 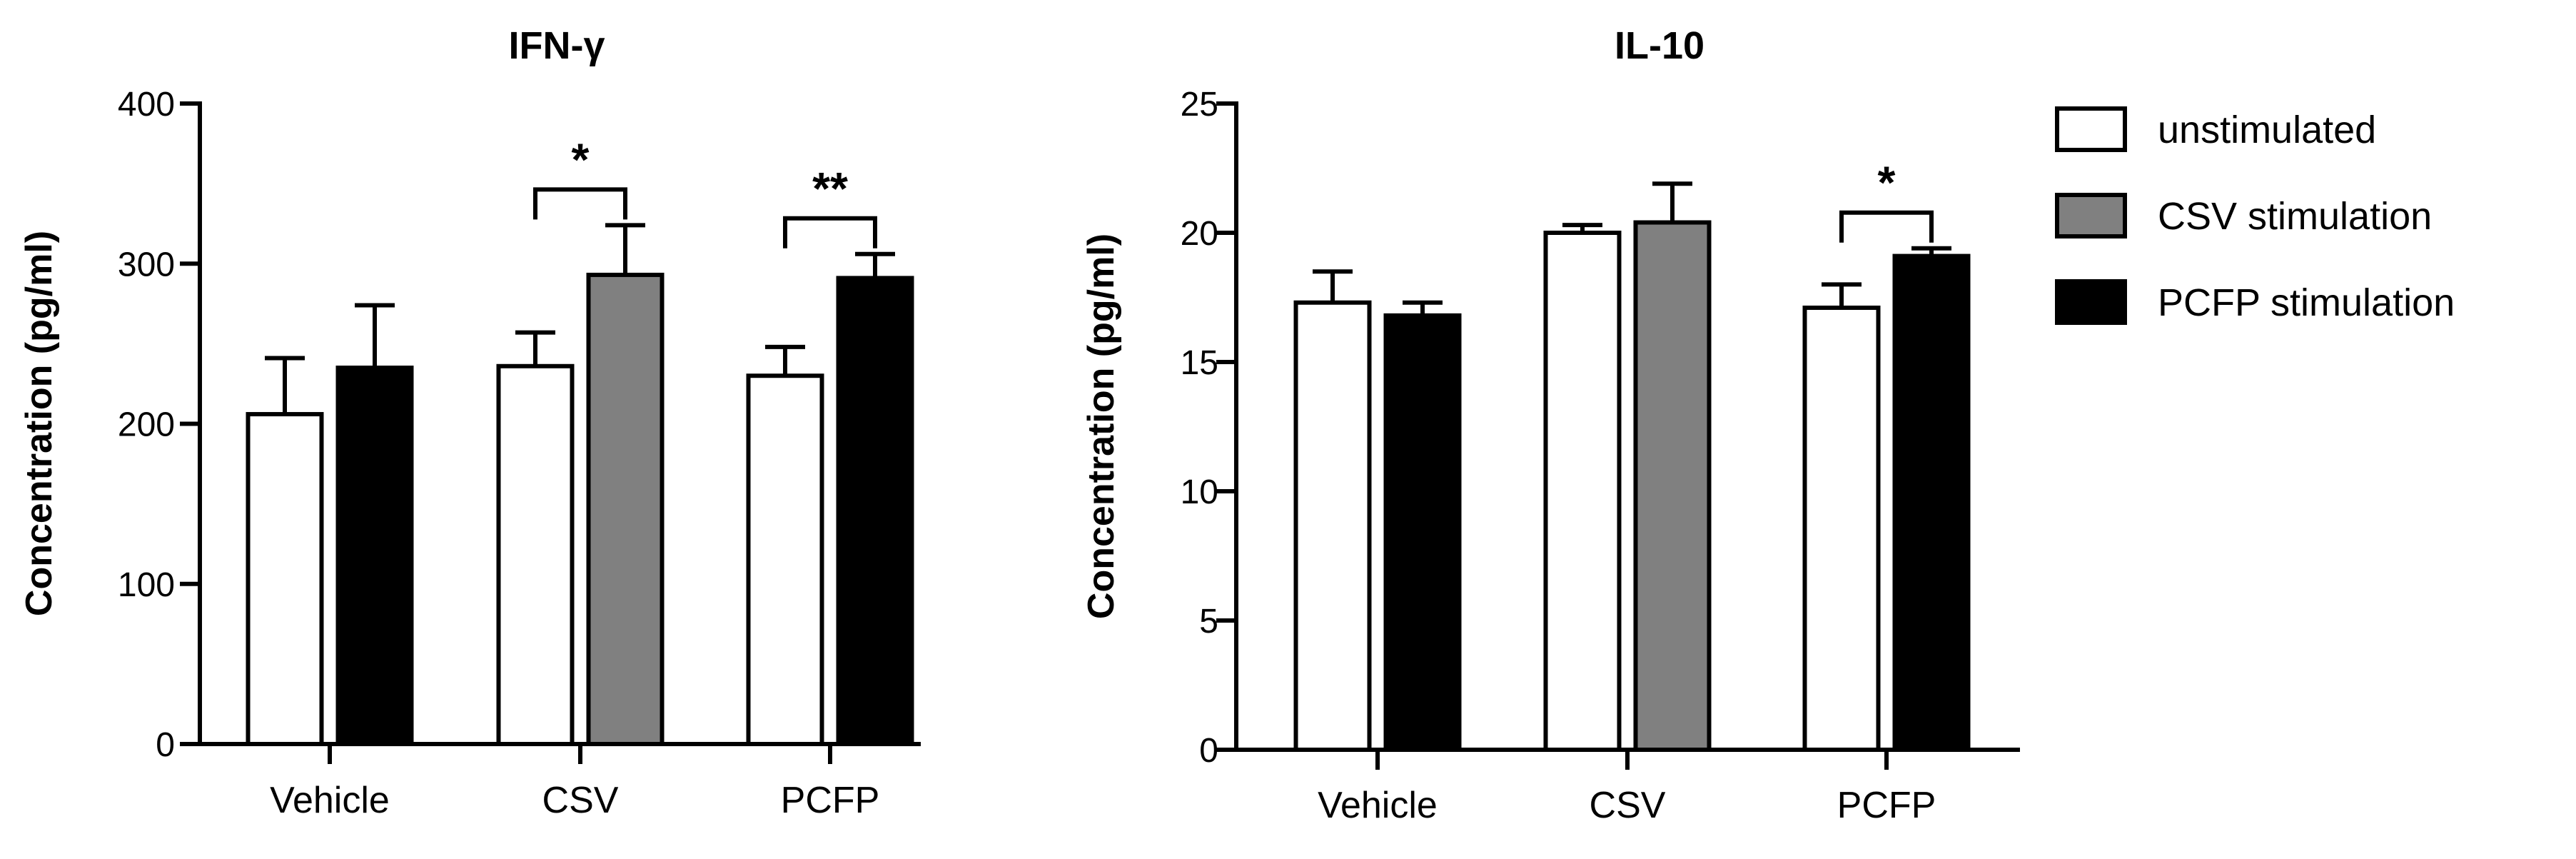 What do you see at coordinates (330, 801) in the screenshot?
I see `ifn-category-label-vehicle: Vehicle` at bounding box center [330, 801].